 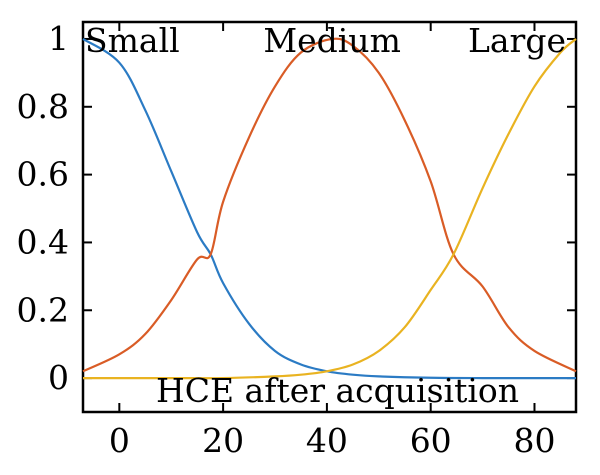 I want to click on y-tick-label: 1, so click(x=58, y=38).